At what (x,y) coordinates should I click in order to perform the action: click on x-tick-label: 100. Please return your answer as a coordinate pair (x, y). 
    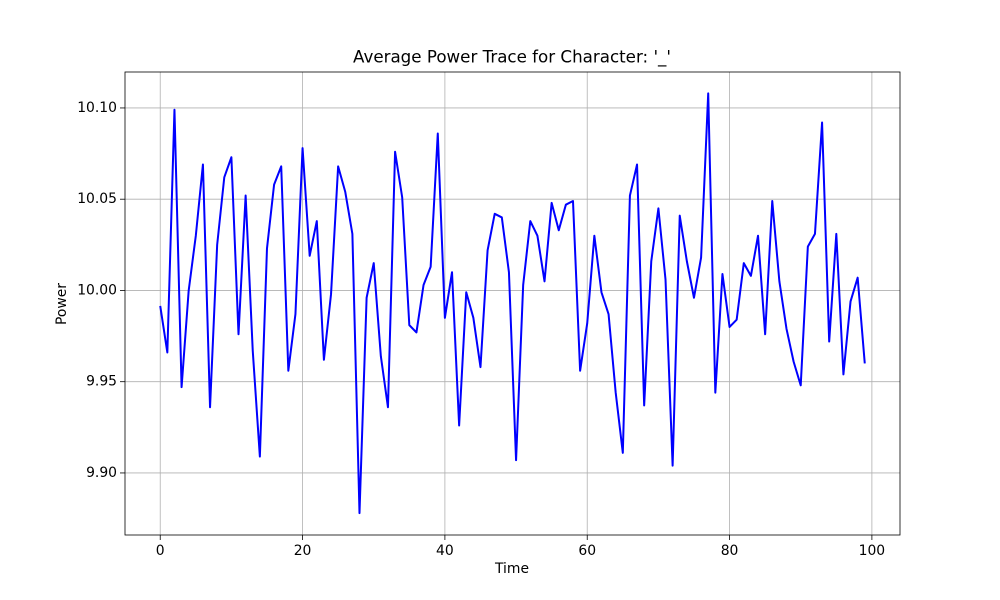
    Looking at the image, I should click on (872, 551).